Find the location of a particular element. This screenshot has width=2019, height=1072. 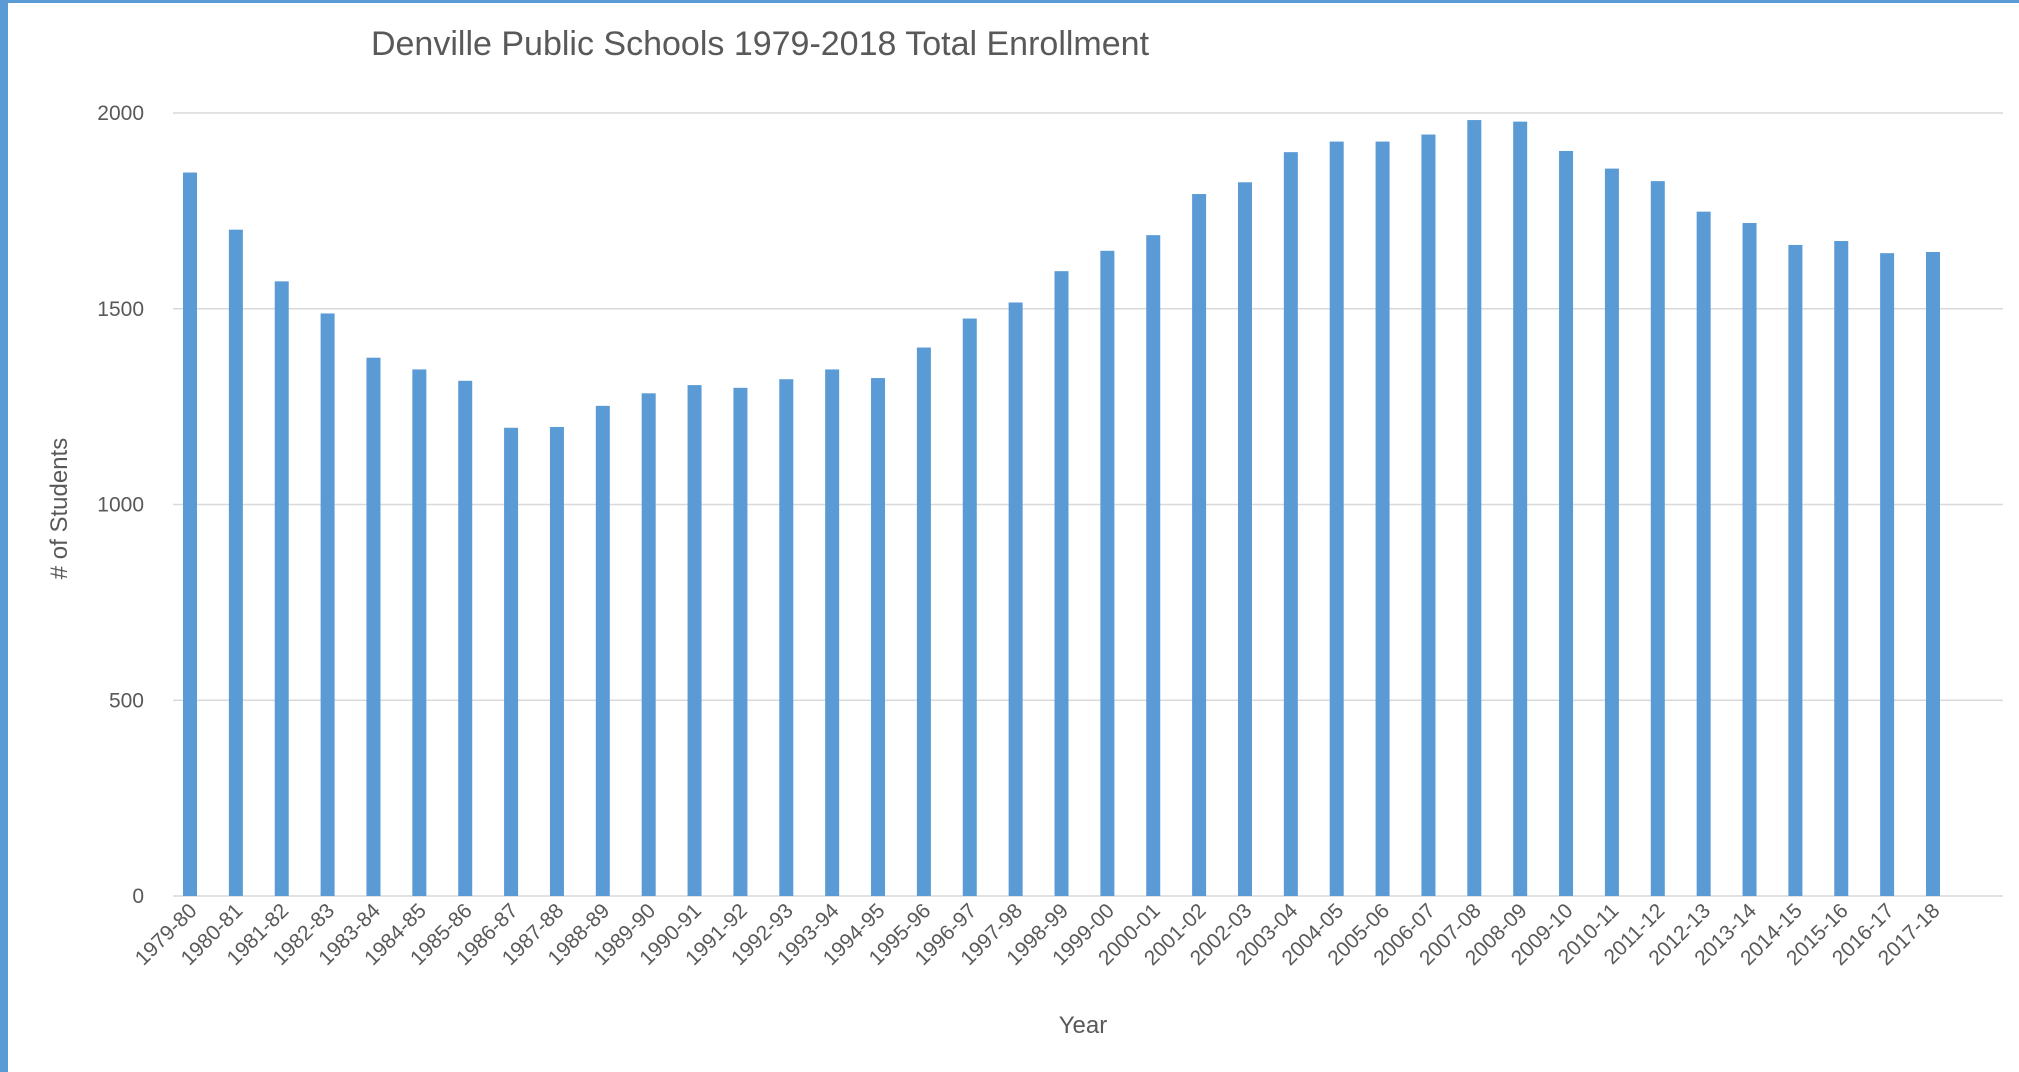

y-tick-label: 1500 is located at coordinates (120, 309).